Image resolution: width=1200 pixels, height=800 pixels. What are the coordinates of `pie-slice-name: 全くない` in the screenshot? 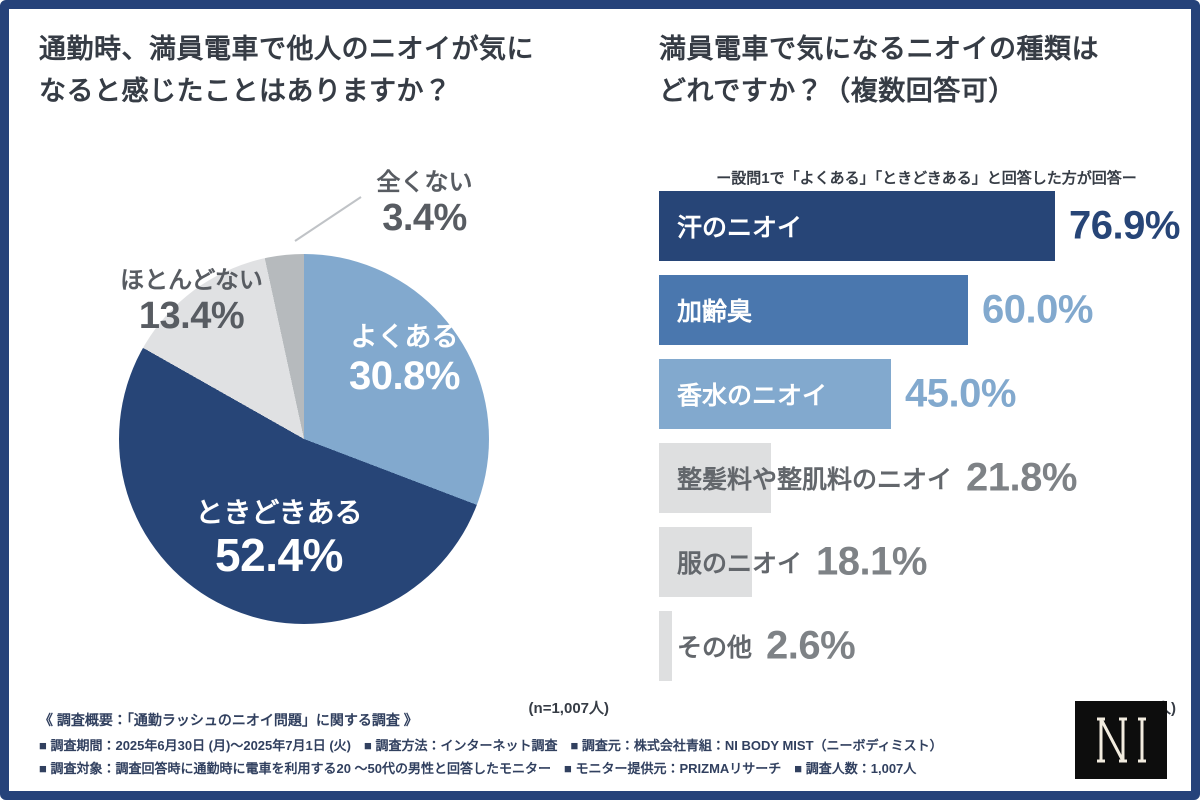 It's located at (424, 182).